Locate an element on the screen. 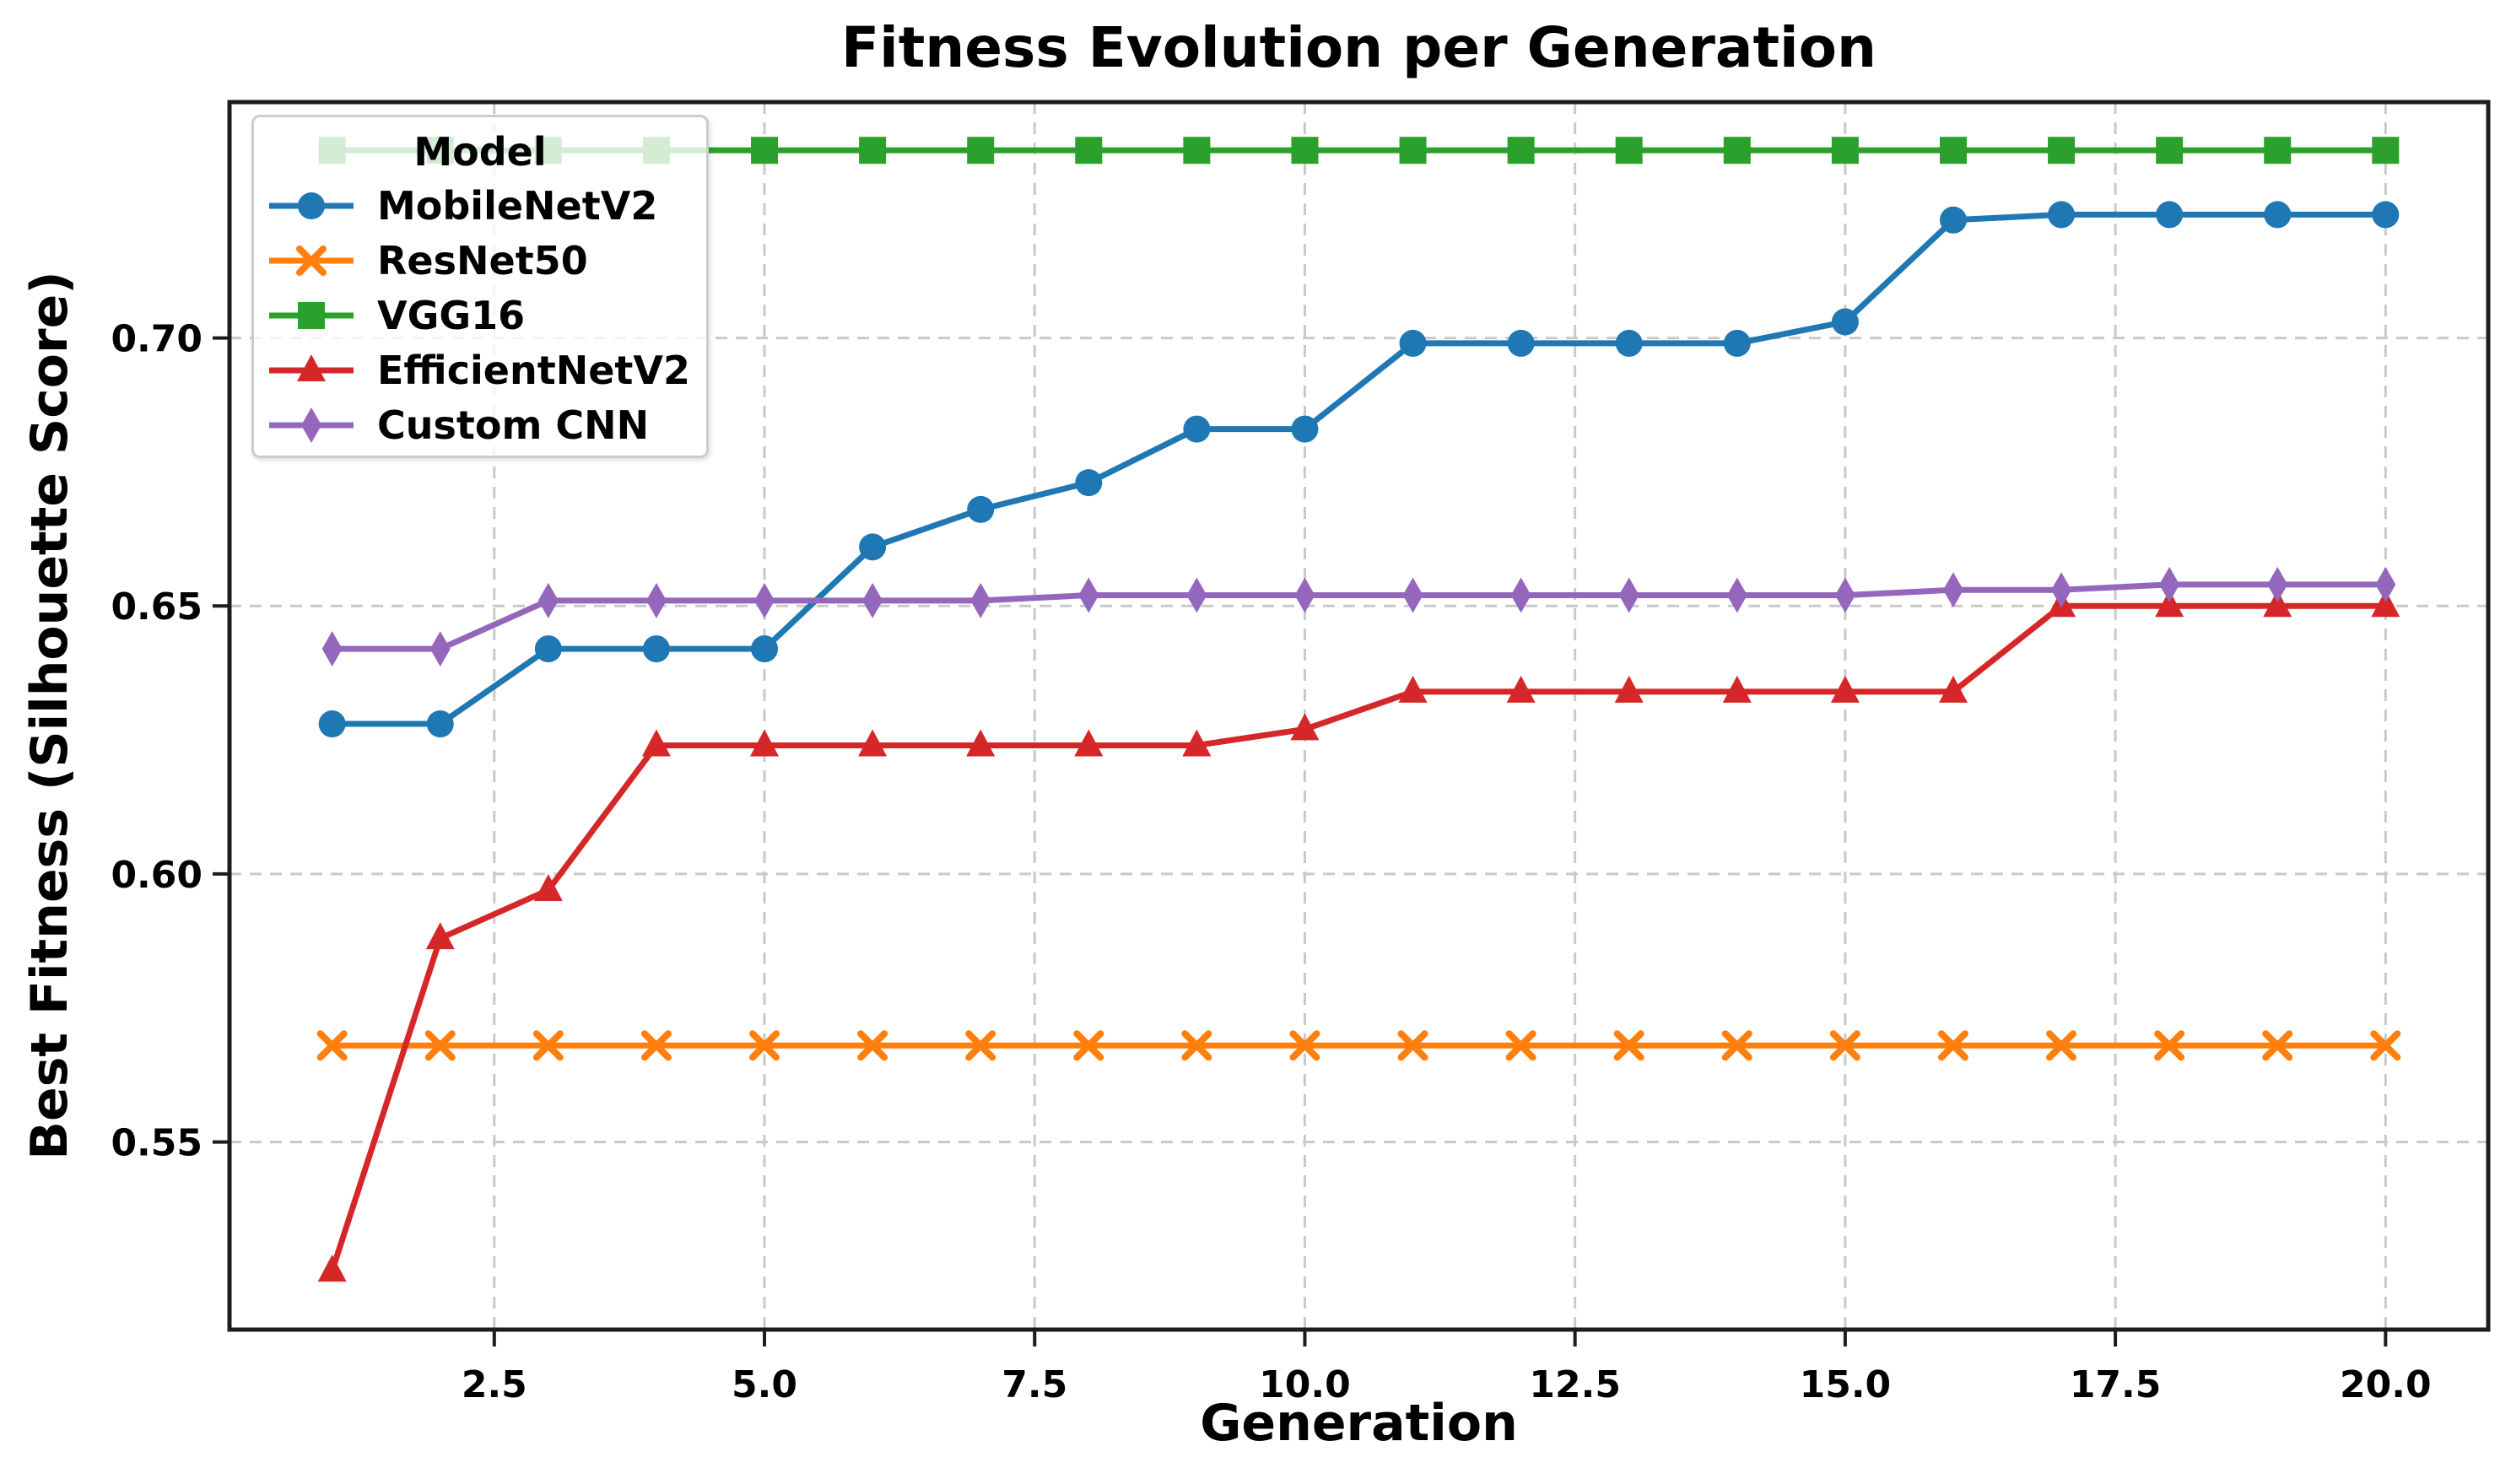 Image resolution: width=2511 pixels, height=1484 pixels. triangle-swatch-icon is located at coordinates (311, 367).